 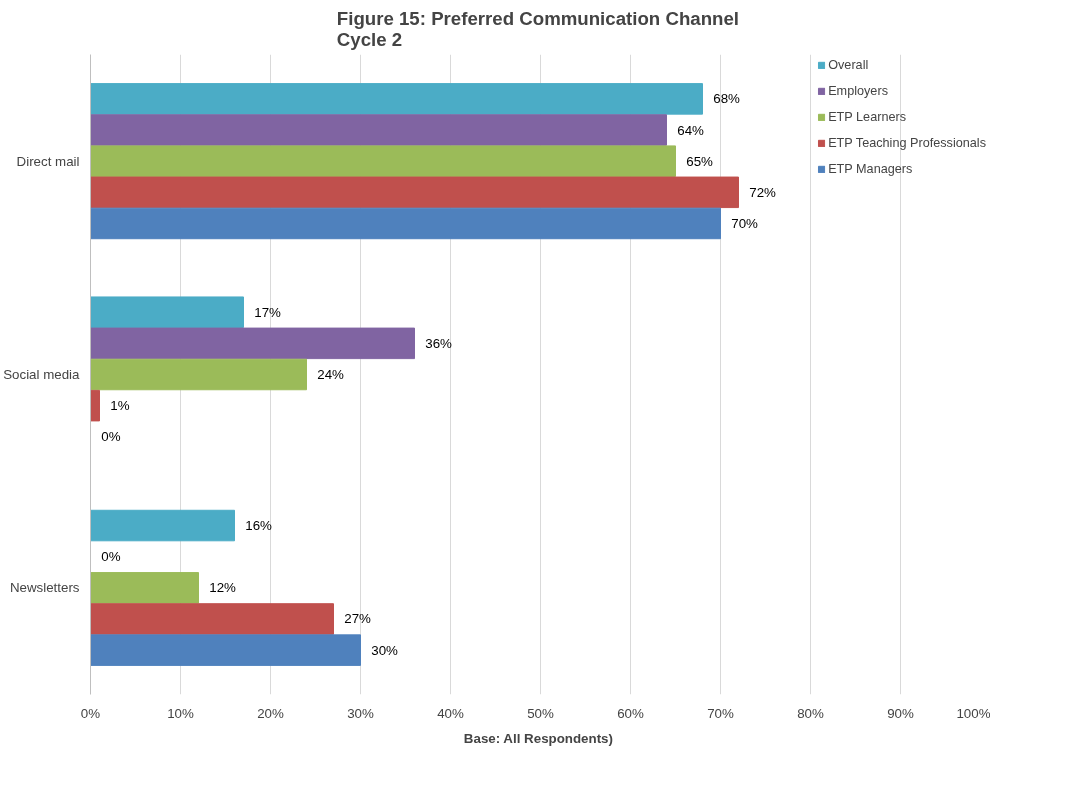 I want to click on y-tick-label: Newsletters, so click(x=44, y=588).